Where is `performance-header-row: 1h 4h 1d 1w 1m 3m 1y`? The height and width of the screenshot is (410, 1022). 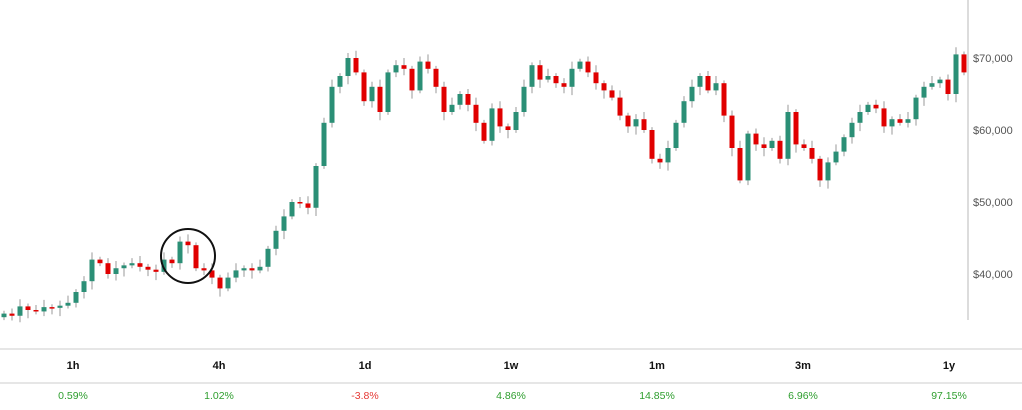 performance-header-row: 1h 4h 1d 1w 1m 3m 1y is located at coordinates (511, 366).